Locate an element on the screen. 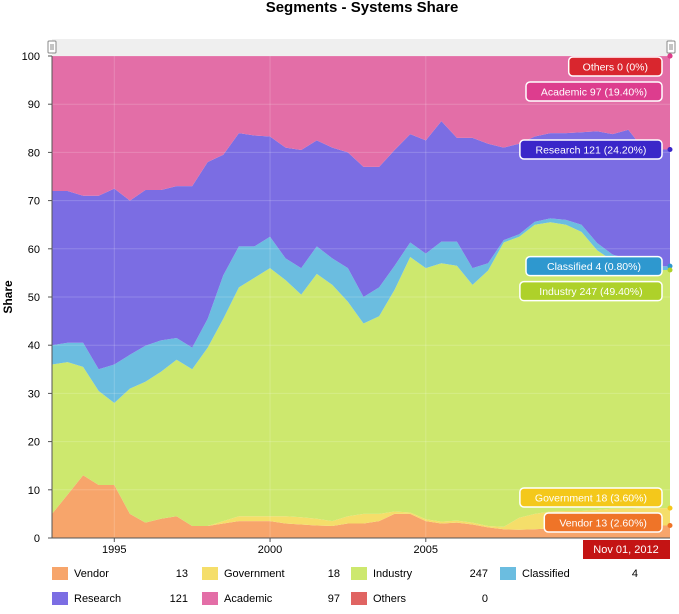  chart-title: Segments - Systems Share is located at coordinates (362, 8).